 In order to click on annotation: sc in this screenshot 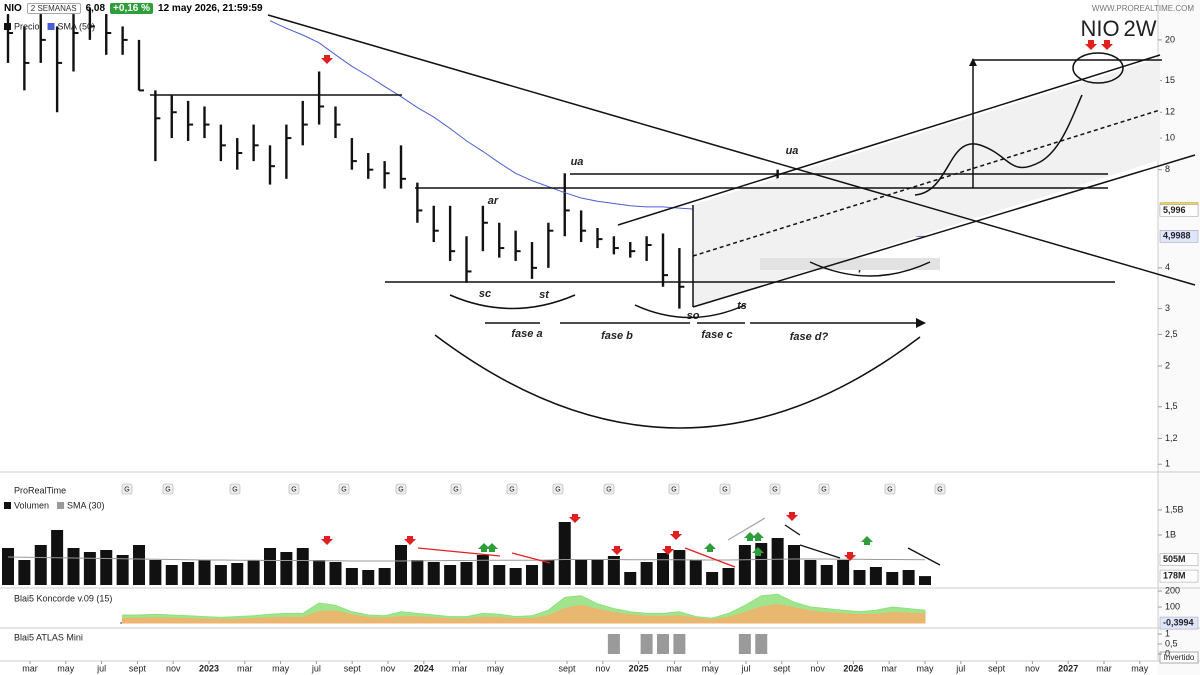, I will do `click(485, 294)`.